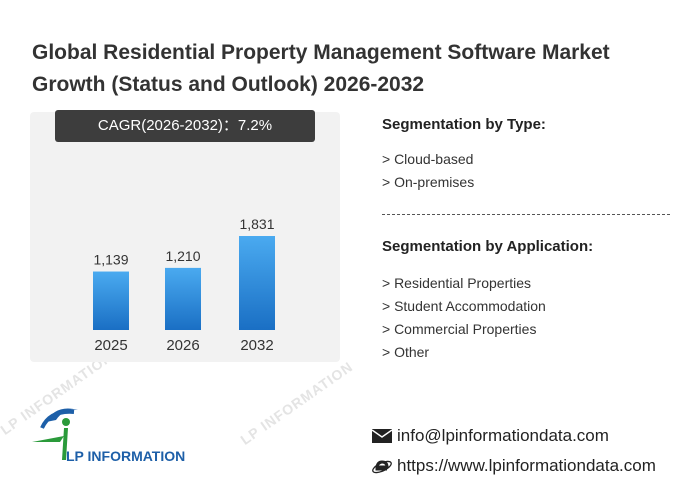  I want to click on data-label-2026: 1,210, so click(182, 256).